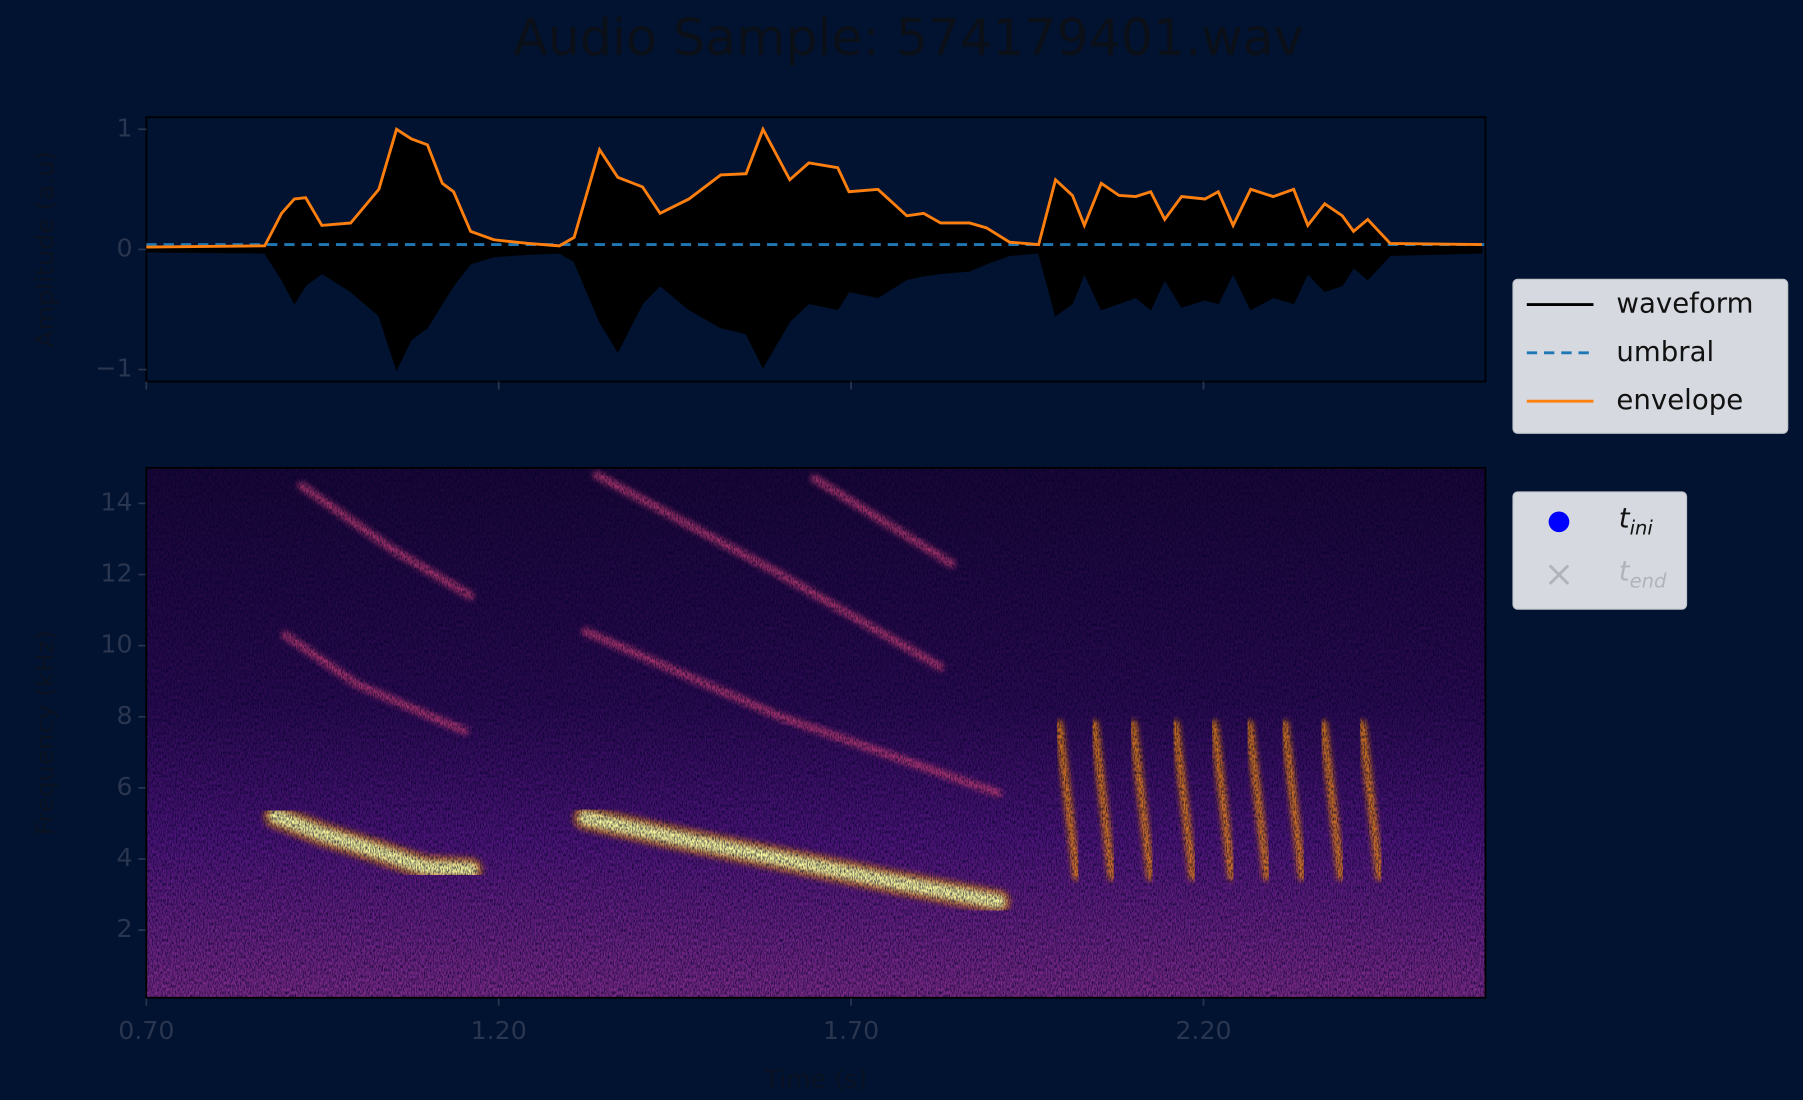 The height and width of the screenshot is (1100, 1803). I want to click on y-tick-label: 1, so click(124, 127).